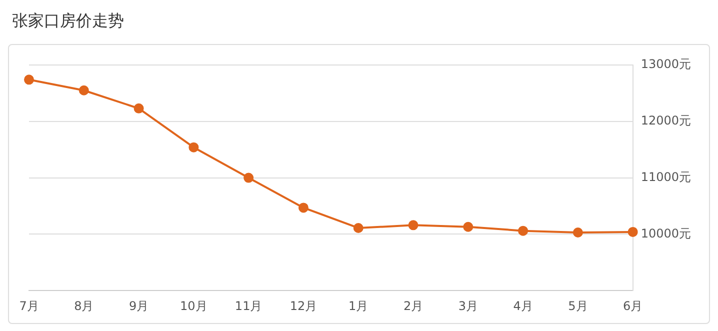 Image resolution: width=718 pixels, height=331 pixels. Describe the element at coordinates (248, 305) in the screenshot. I see `x-tick-label: 11月` at that location.